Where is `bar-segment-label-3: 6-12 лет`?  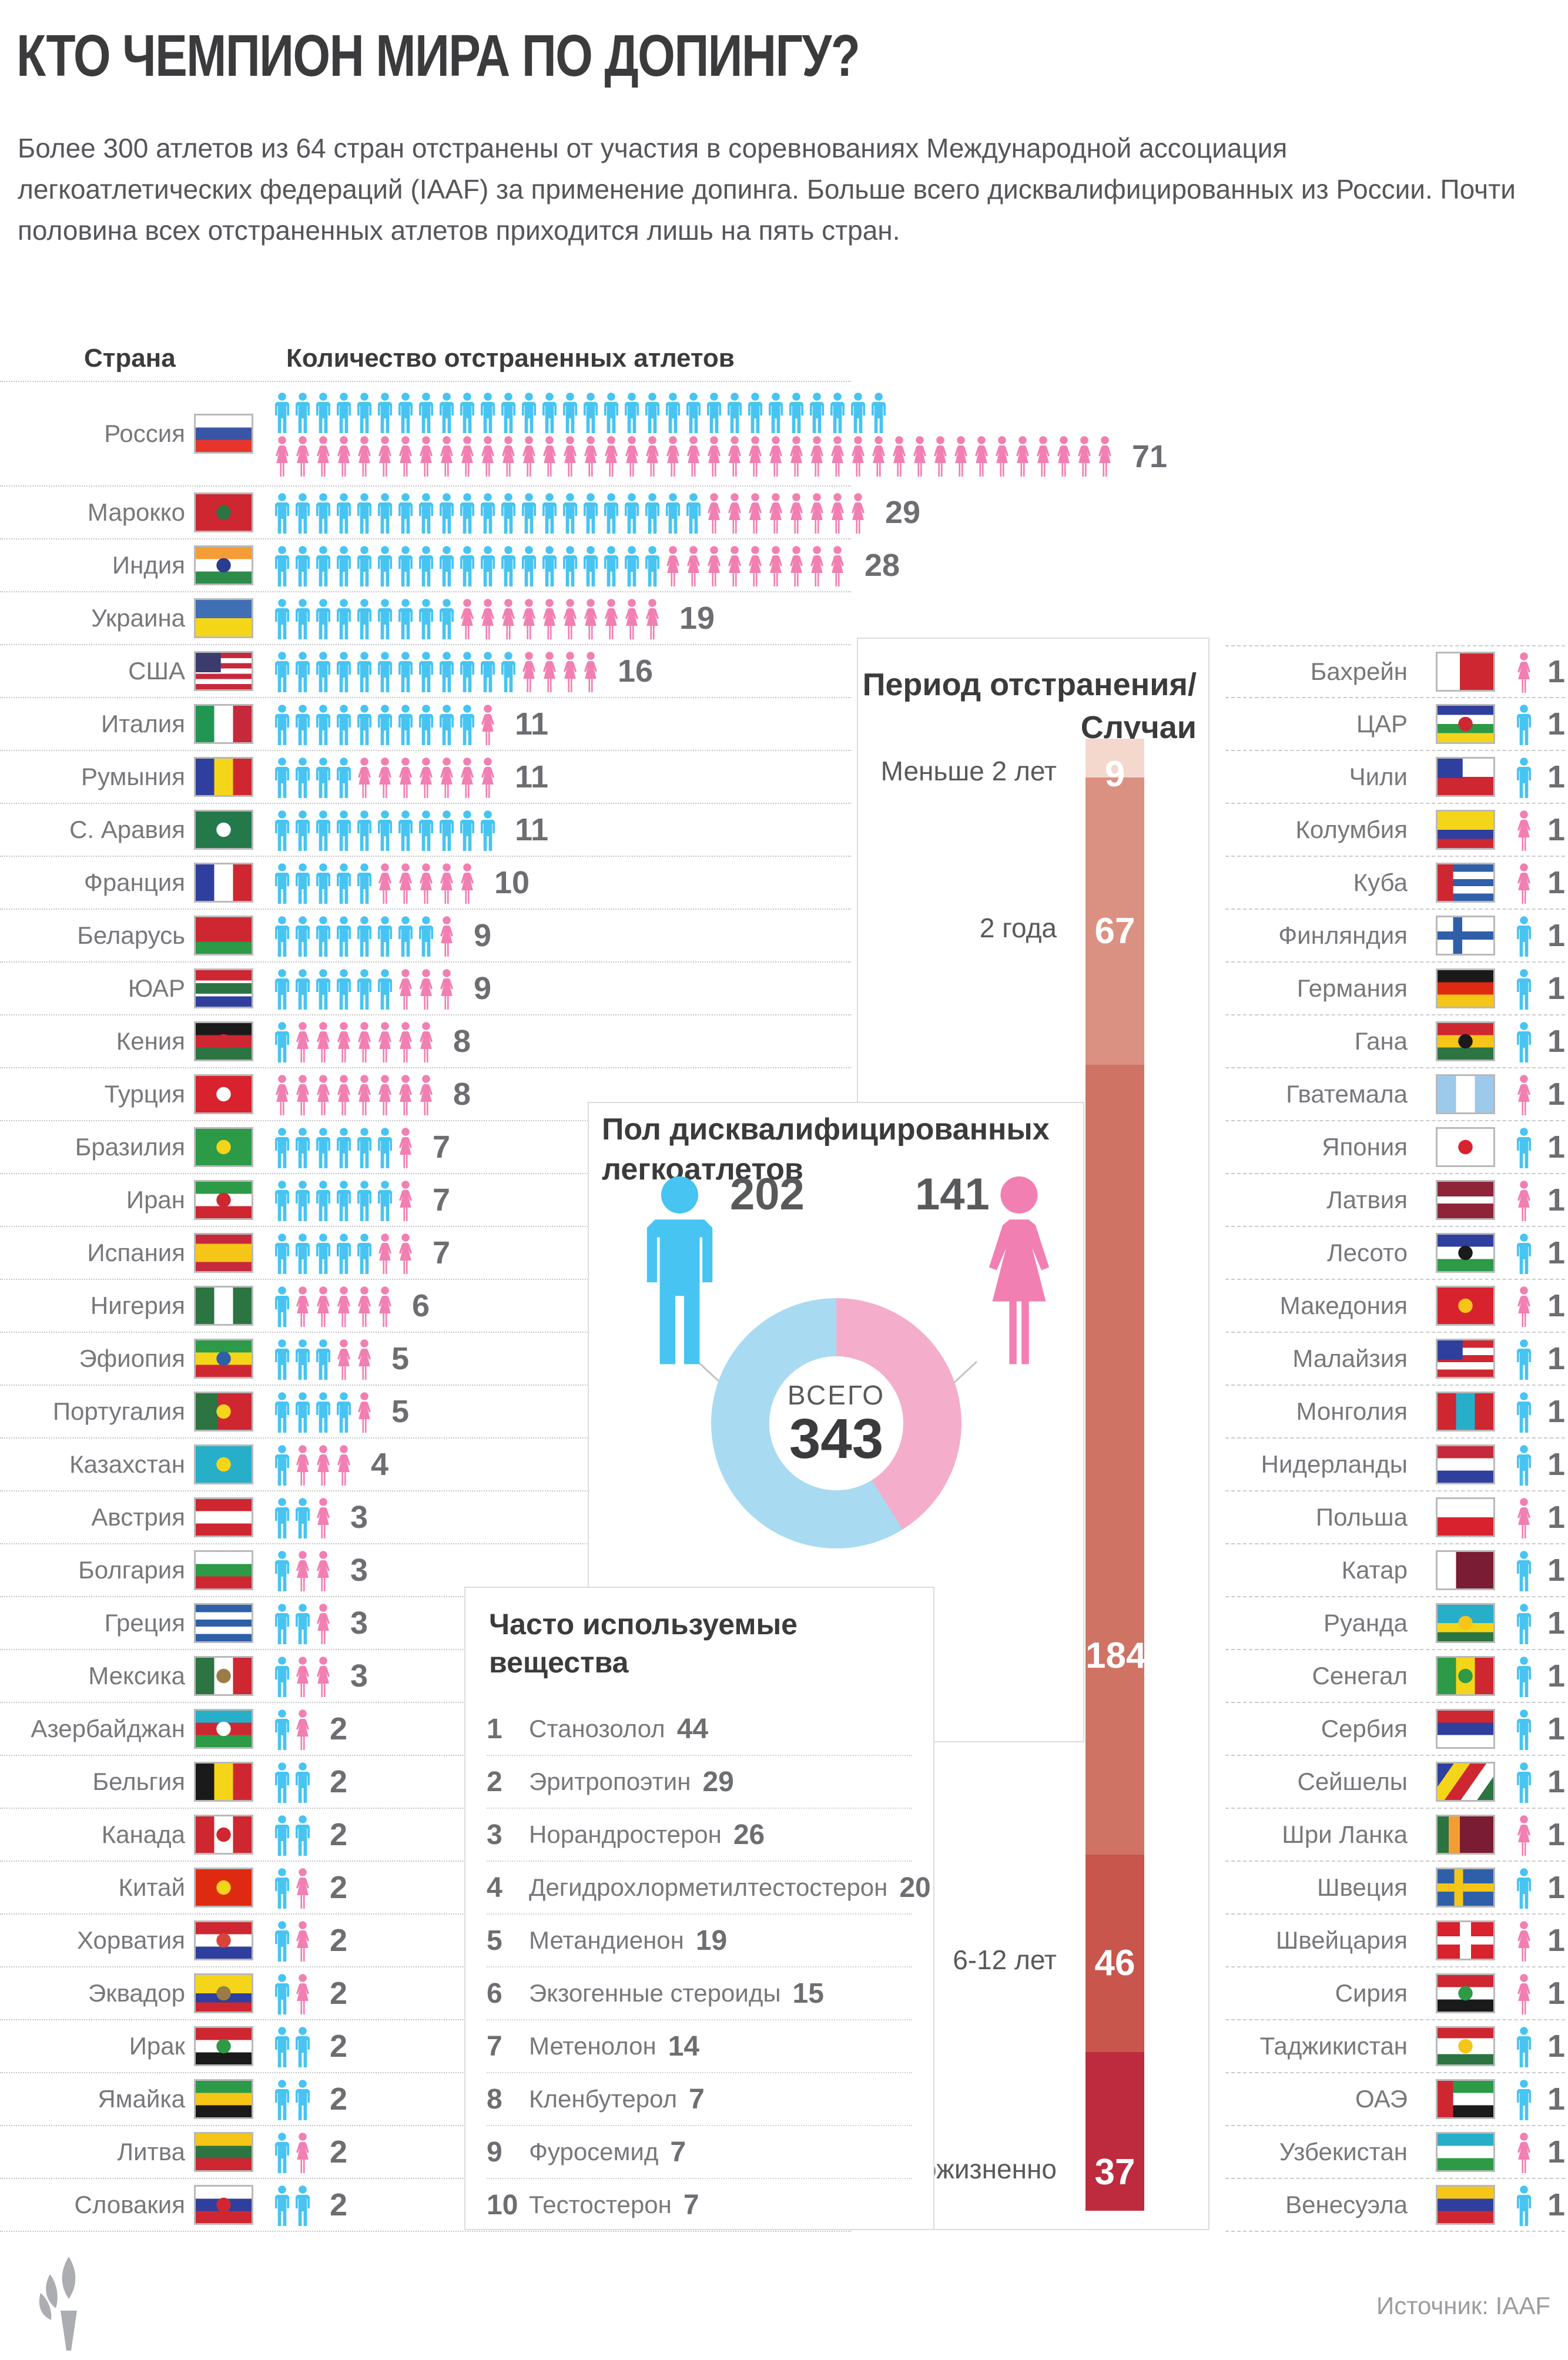 bar-segment-label-3: 6-12 лет is located at coordinates (1005, 1960).